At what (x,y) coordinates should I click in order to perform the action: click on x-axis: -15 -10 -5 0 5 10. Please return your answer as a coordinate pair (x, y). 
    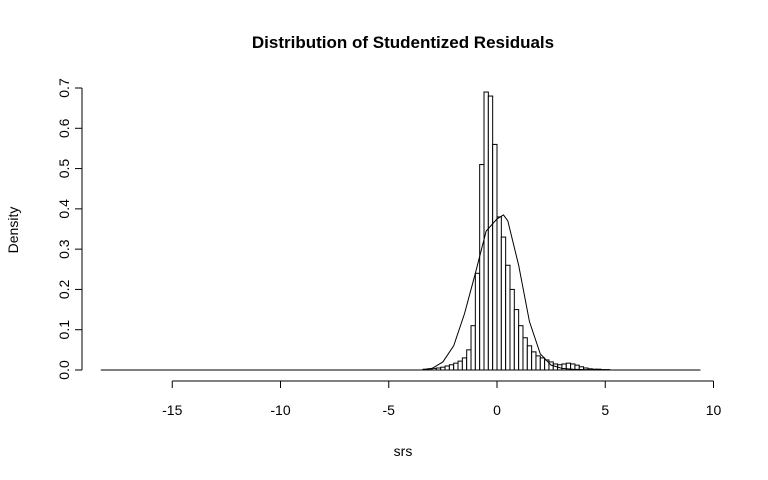
    Looking at the image, I should click on (442, 399).